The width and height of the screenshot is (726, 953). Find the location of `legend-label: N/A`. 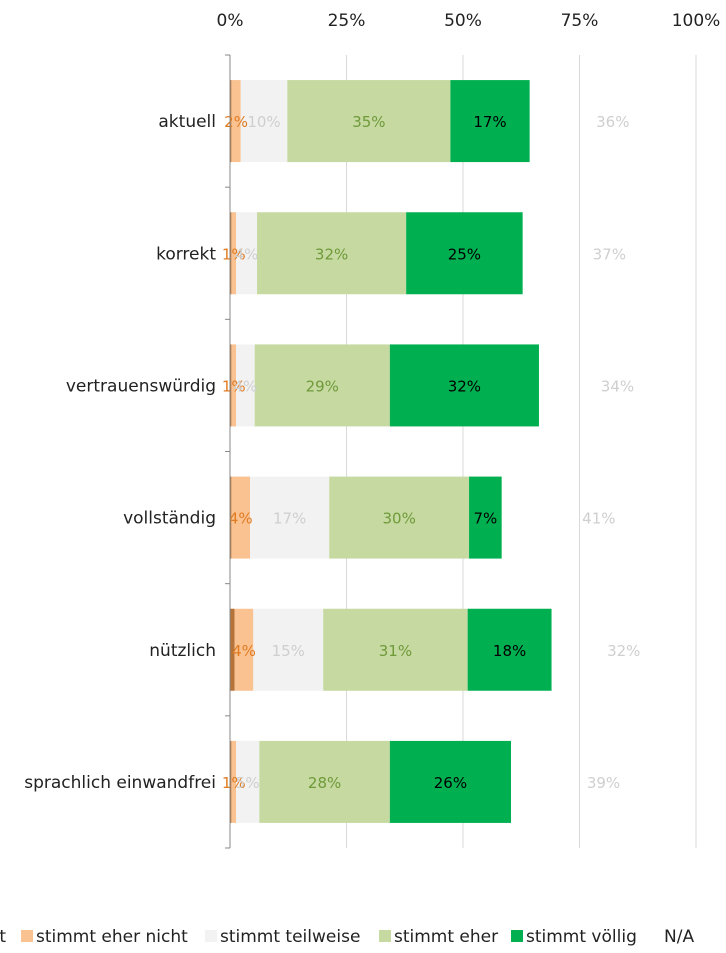

legend-label: N/A is located at coordinates (679, 937).